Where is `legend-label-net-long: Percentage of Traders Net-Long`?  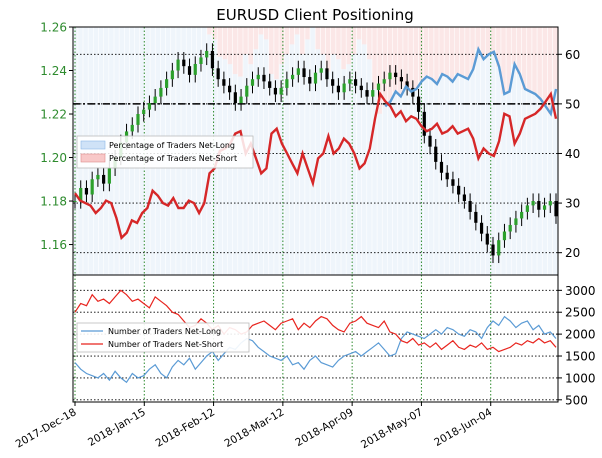
legend-label-net-long: Percentage of Traders Net-Long is located at coordinates (172, 145).